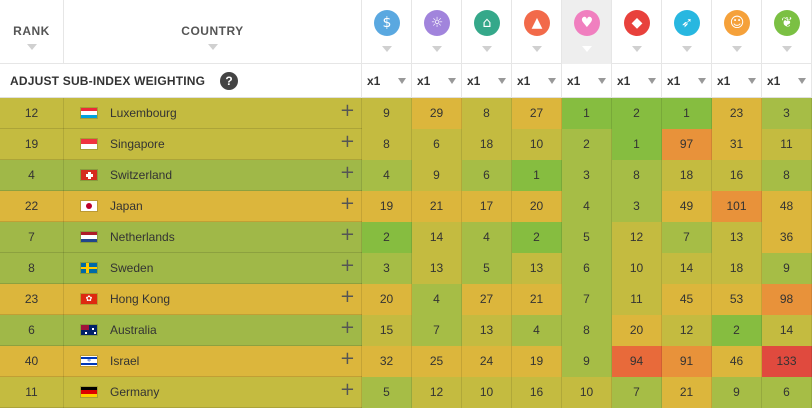 Image resolution: width=812 pixels, height=408 pixels. I want to click on table-row: 6 Australia +15 7 13 4 8 20 12 2 14, so click(406, 330).